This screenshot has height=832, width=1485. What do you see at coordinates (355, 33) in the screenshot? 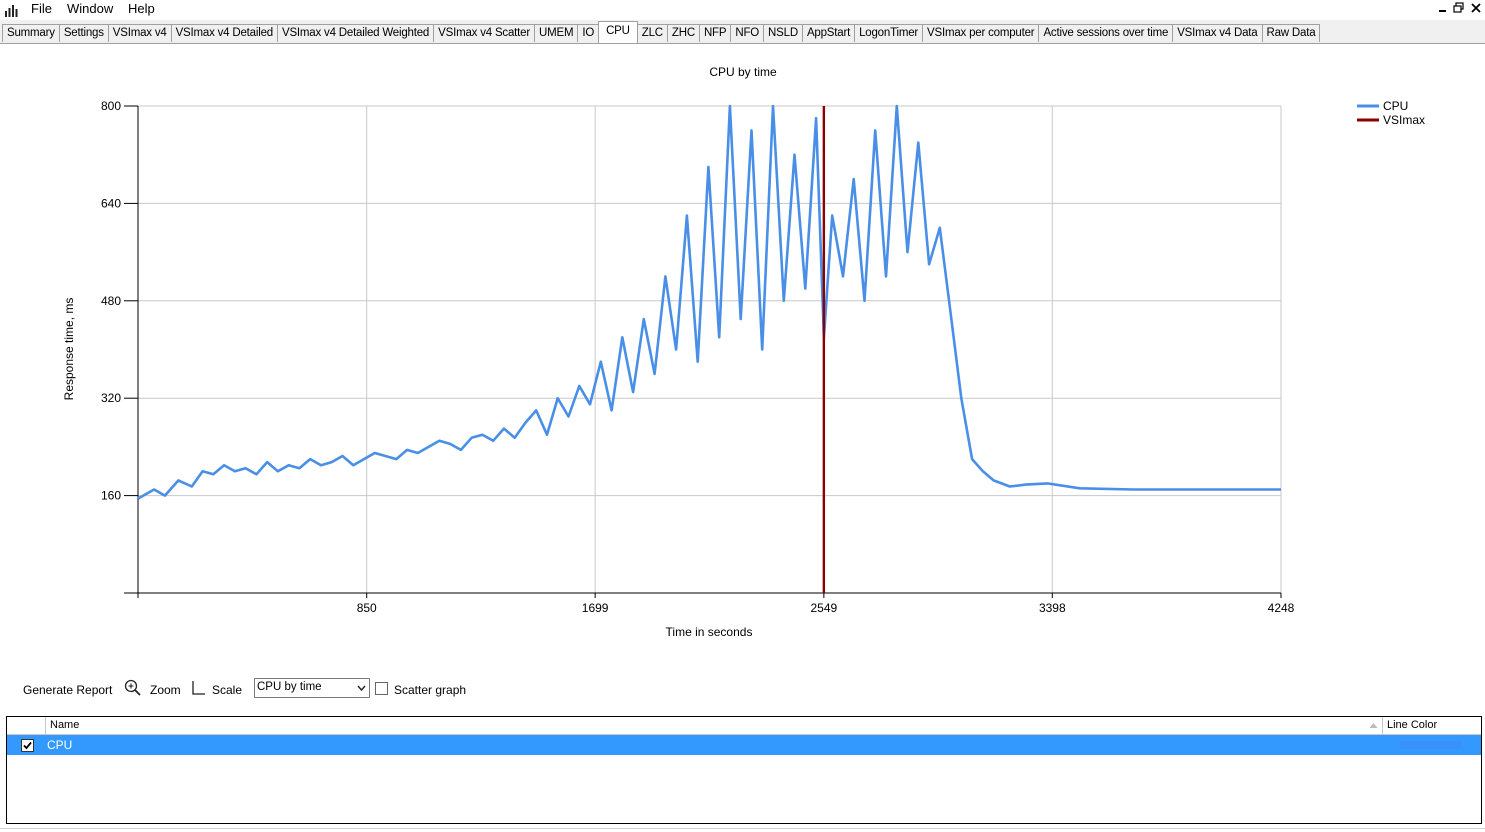
I see `tab-vsimax-v4-detailed-weighted: VSImax v4 Detailed Weighted` at bounding box center [355, 33].